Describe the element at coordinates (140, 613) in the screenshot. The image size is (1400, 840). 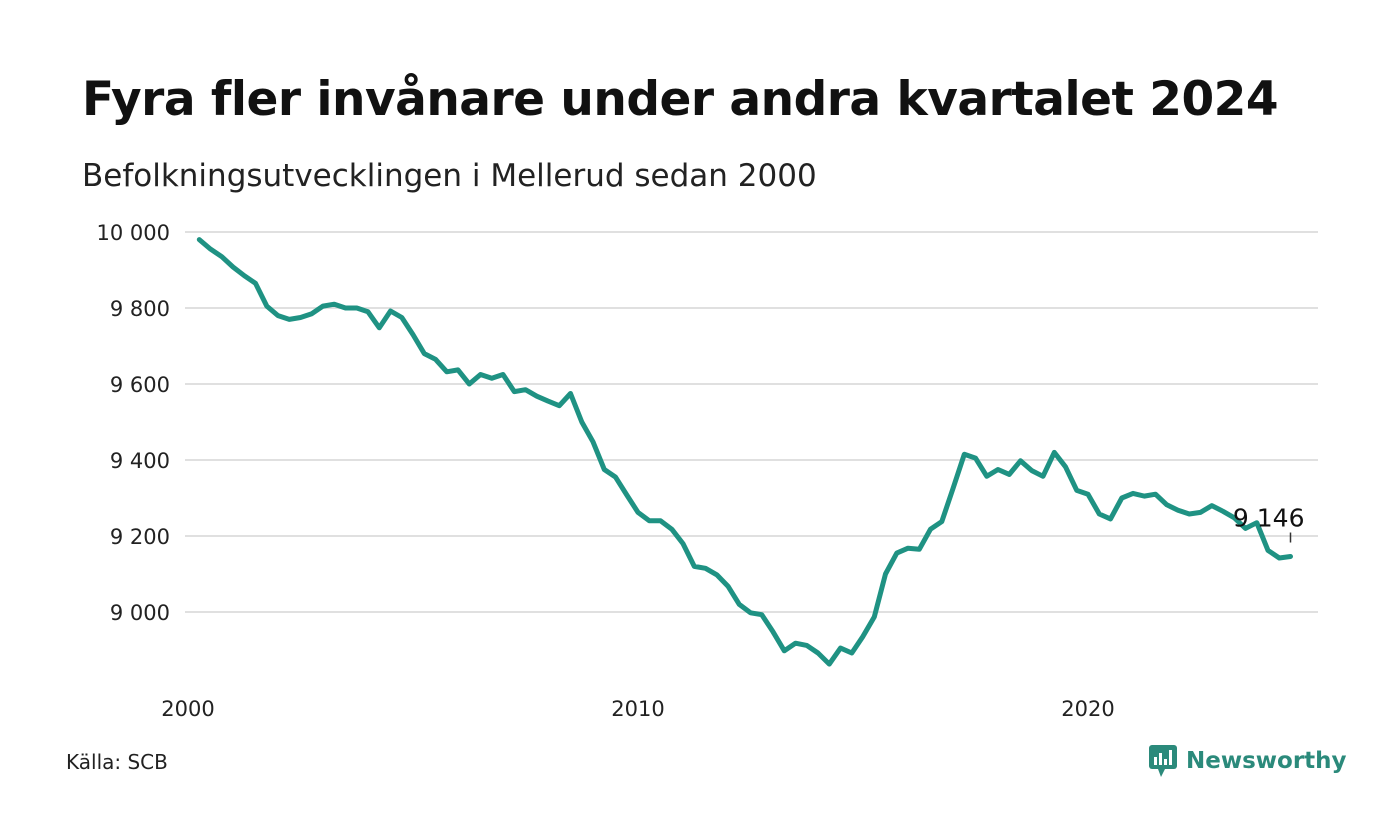
I see `y-tick-label: 9 000` at that location.